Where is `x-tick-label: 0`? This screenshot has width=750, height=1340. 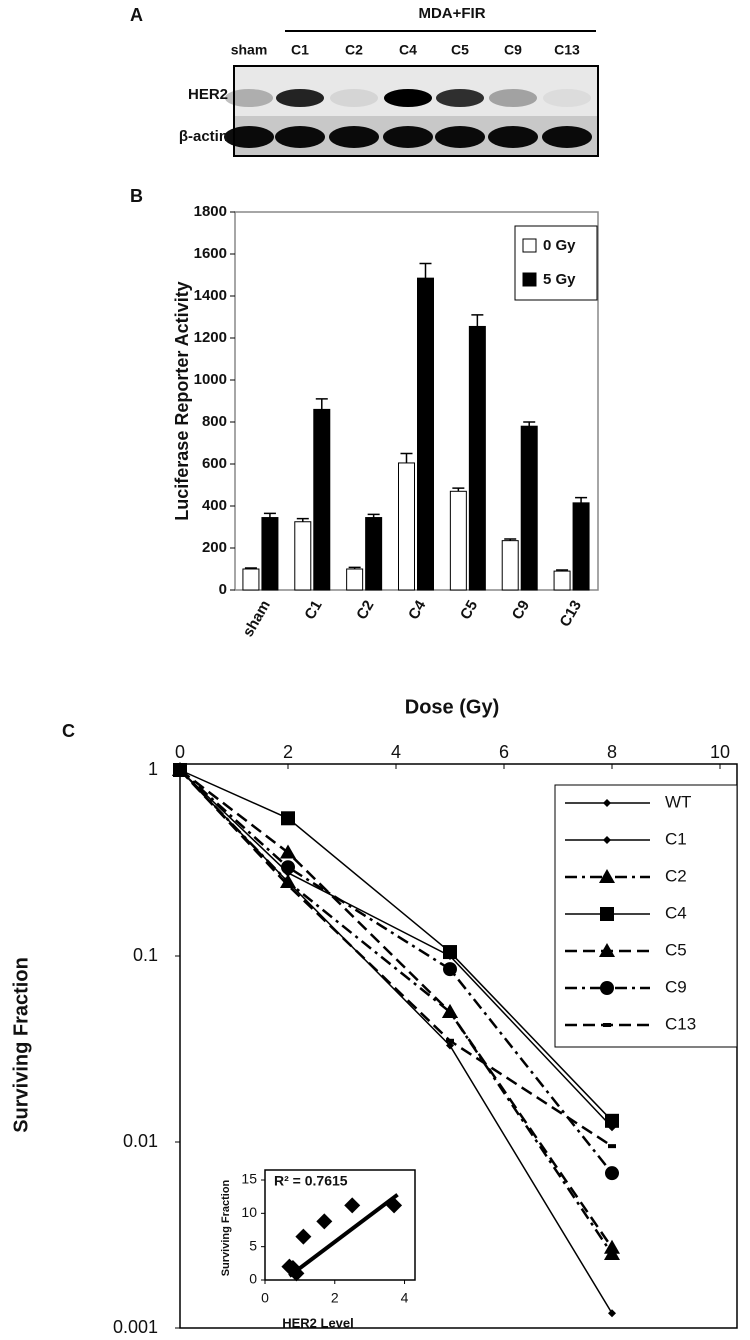 x-tick-label: 0 is located at coordinates (180, 752).